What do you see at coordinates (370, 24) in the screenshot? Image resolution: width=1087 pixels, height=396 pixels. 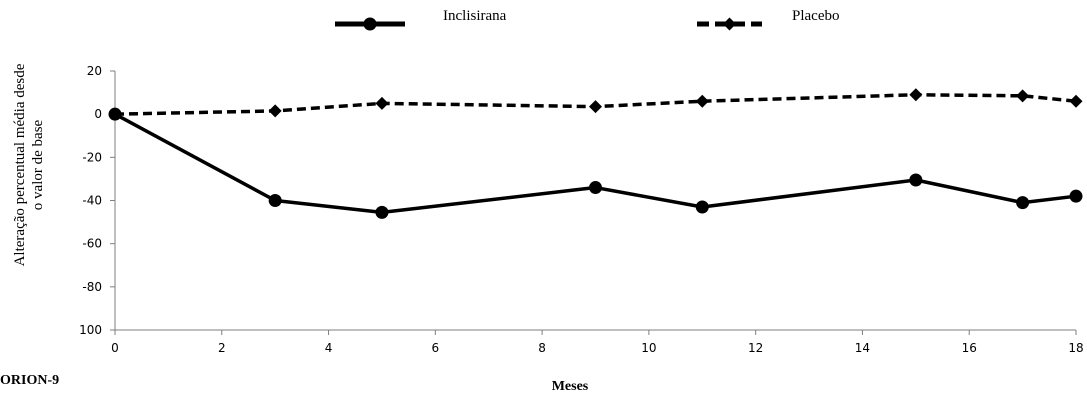 I see `legend-marker-inclisirana` at bounding box center [370, 24].